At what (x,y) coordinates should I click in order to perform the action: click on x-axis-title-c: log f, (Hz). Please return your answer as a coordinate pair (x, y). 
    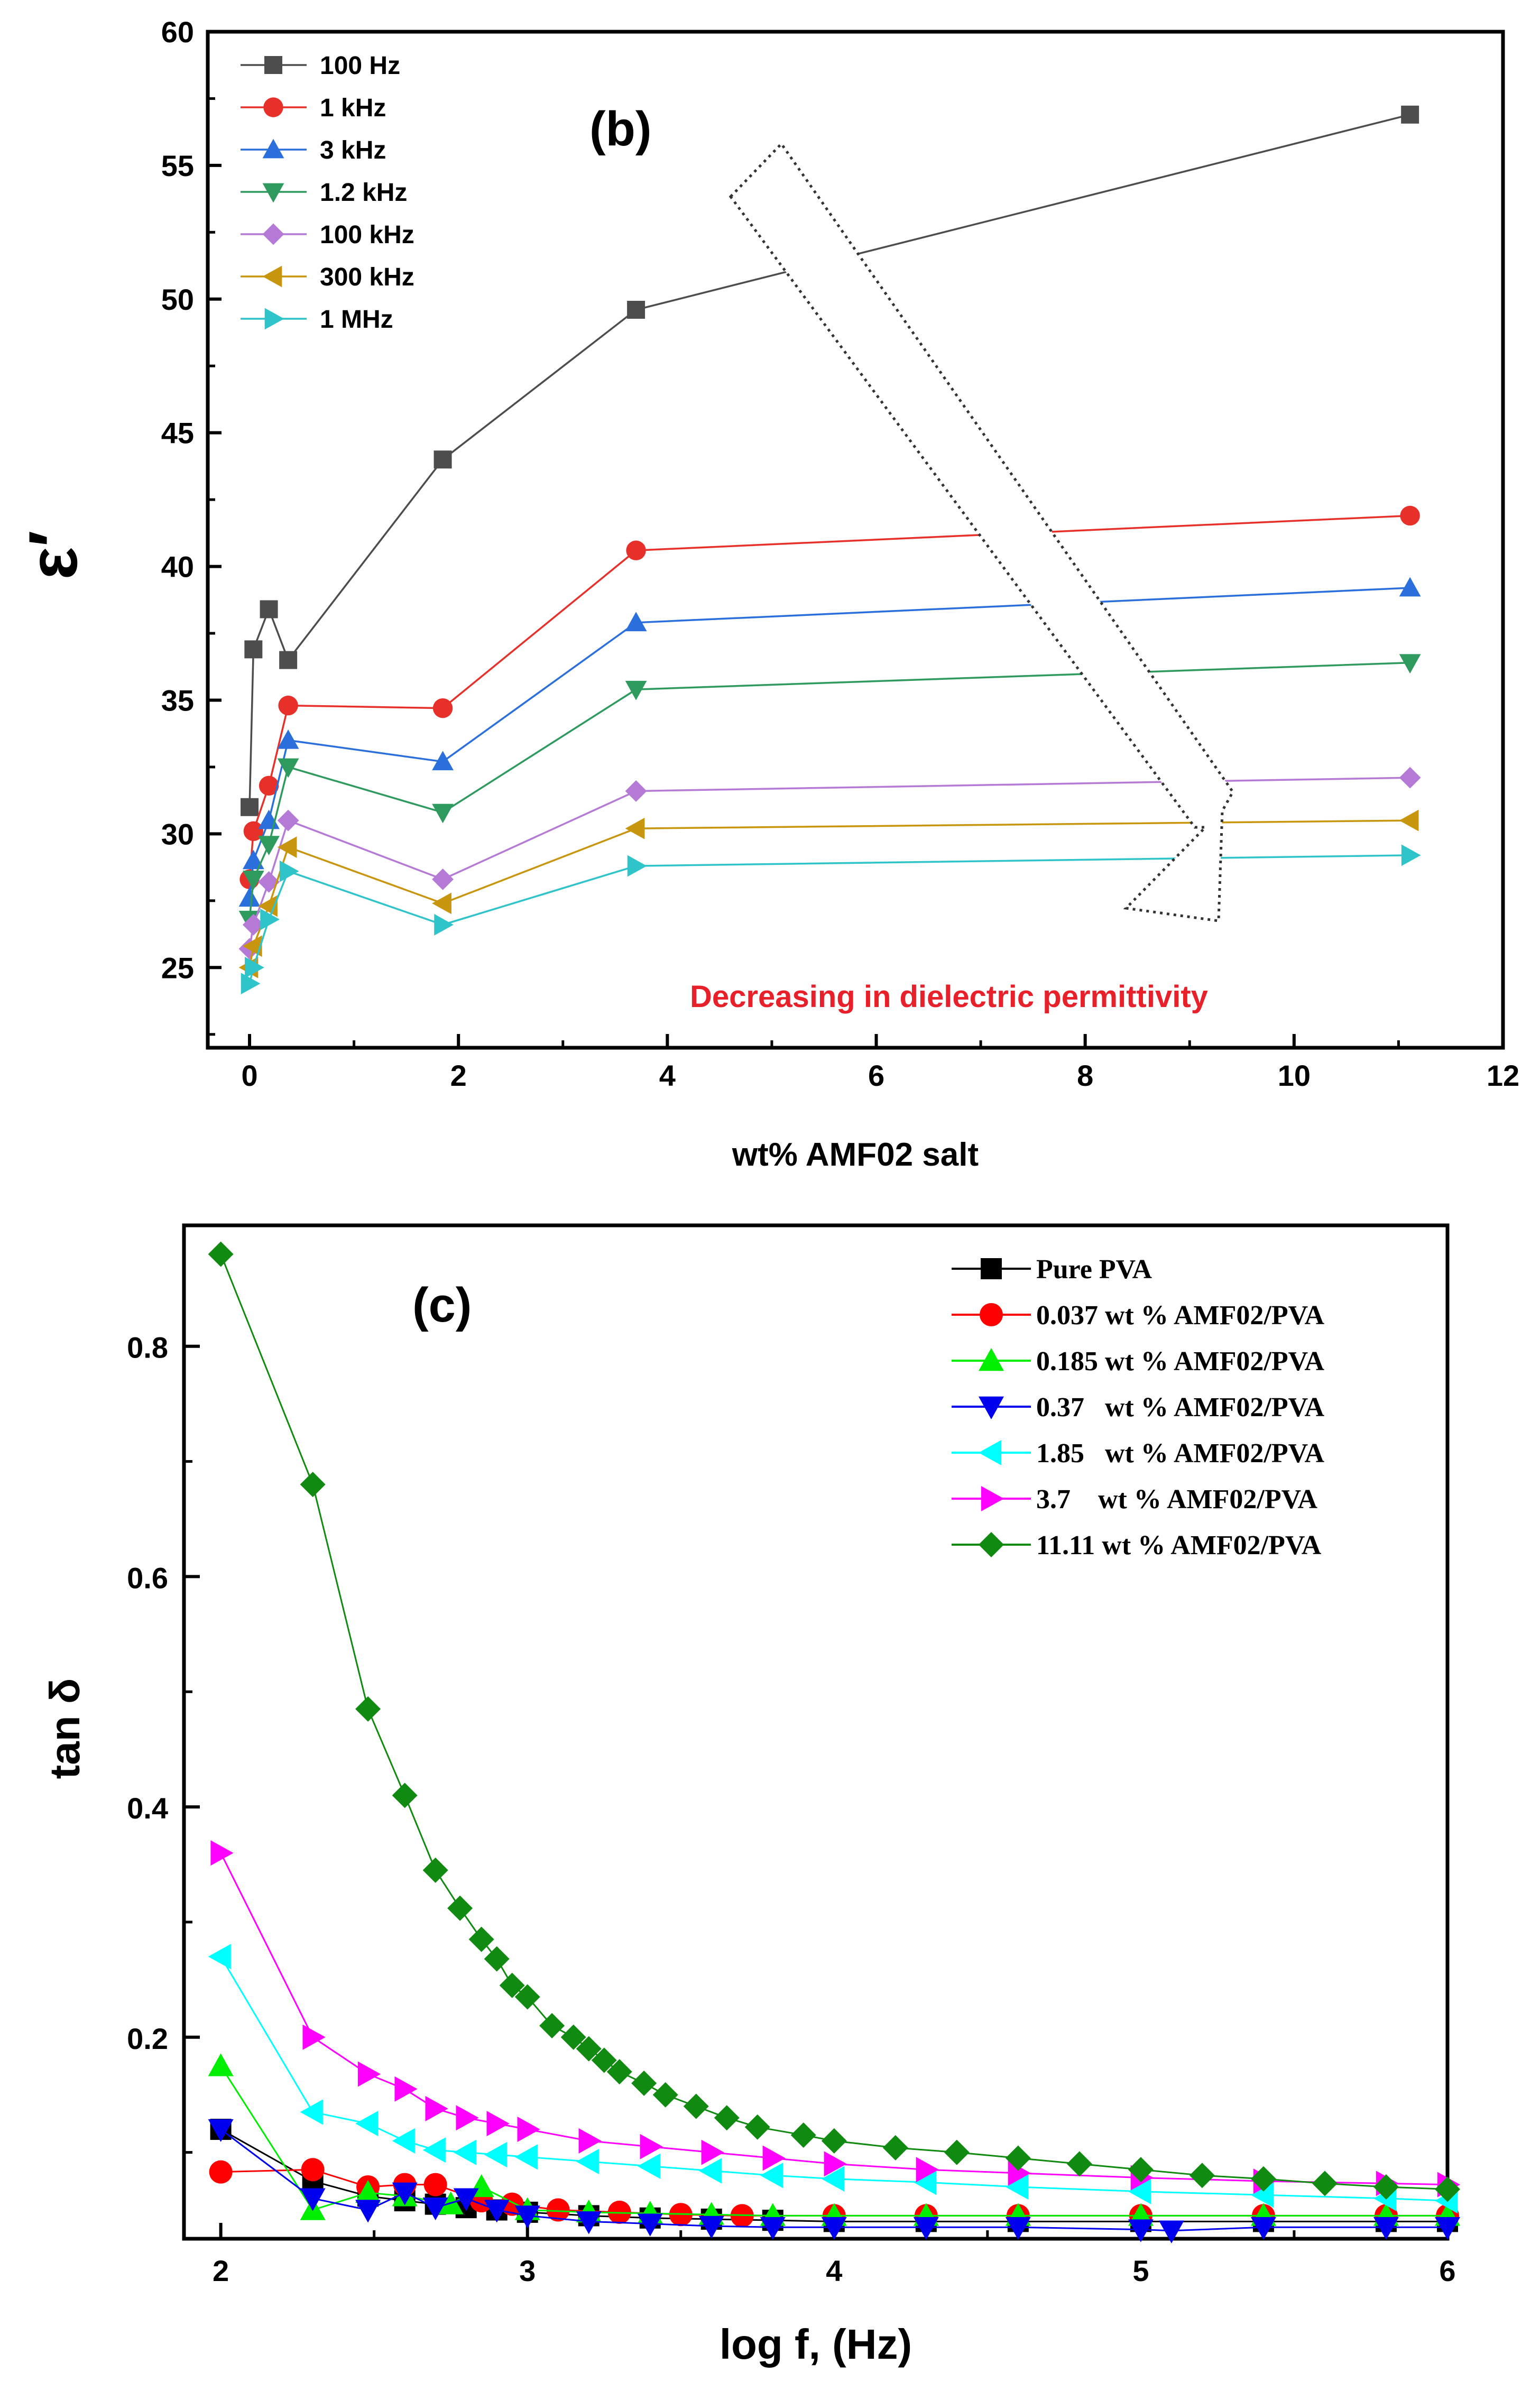
    Looking at the image, I should click on (816, 2344).